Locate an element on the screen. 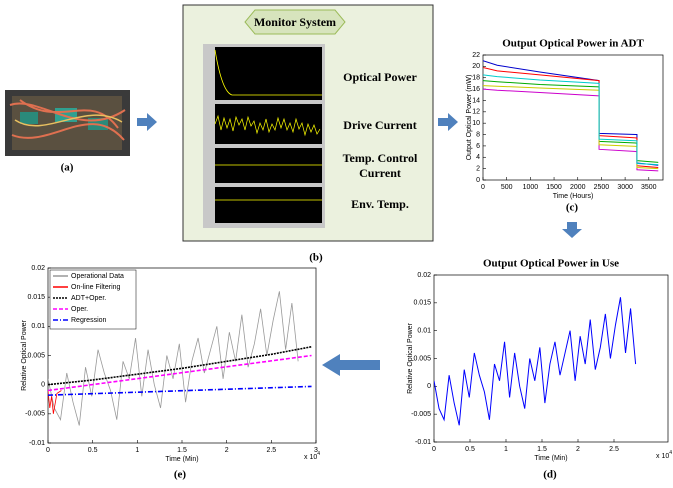 This screenshot has height=488, width=673. monitor-label: Drive Current is located at coordinates (380, 125).